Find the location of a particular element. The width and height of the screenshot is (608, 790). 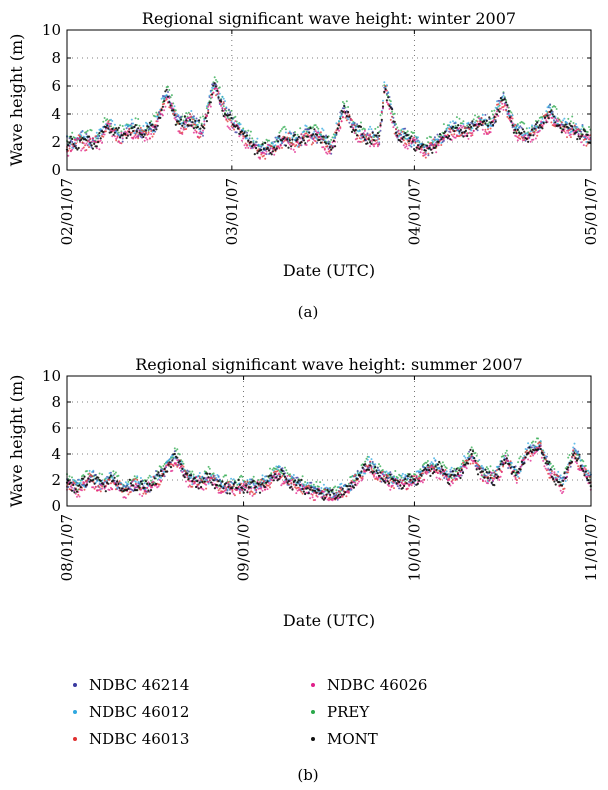

y-tick-label: 4 is located at coordinates (56, 114).